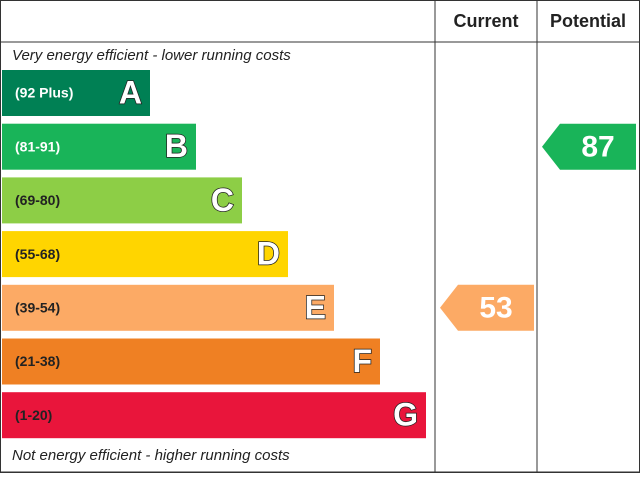 This screenshot has width=640, height=480. Describe the element at coordinates (588, 21) in the screenshot. I see `column-header: Potential` at that location.